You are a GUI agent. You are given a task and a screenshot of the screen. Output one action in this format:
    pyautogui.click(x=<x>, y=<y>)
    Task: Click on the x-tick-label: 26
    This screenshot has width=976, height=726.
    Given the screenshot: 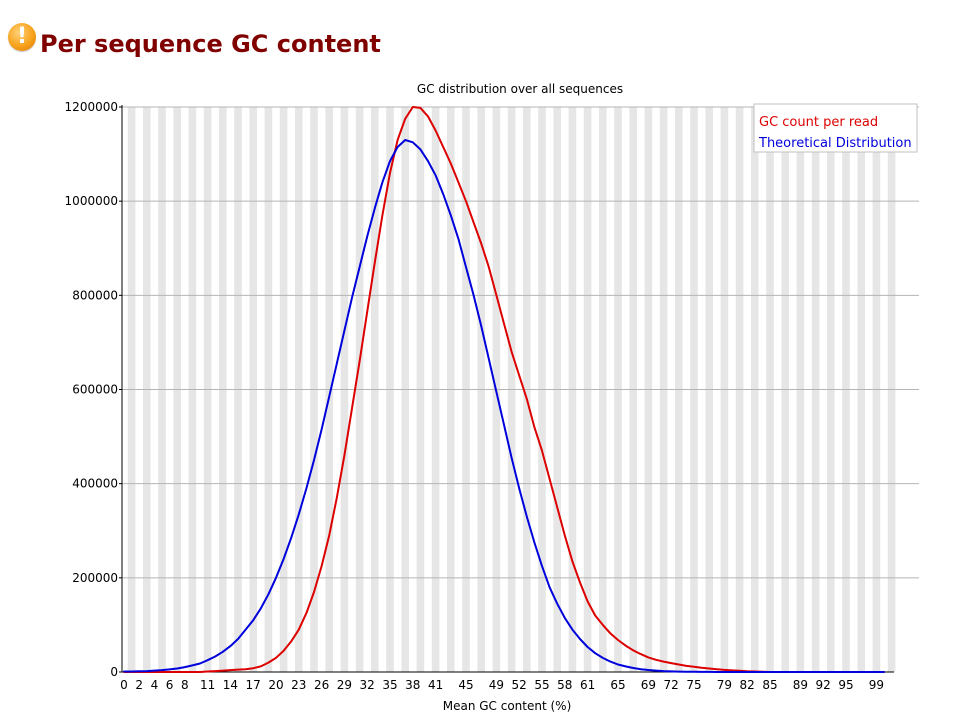 What is the action you would take?
    pyautogui.click(x=321, y=685)
    